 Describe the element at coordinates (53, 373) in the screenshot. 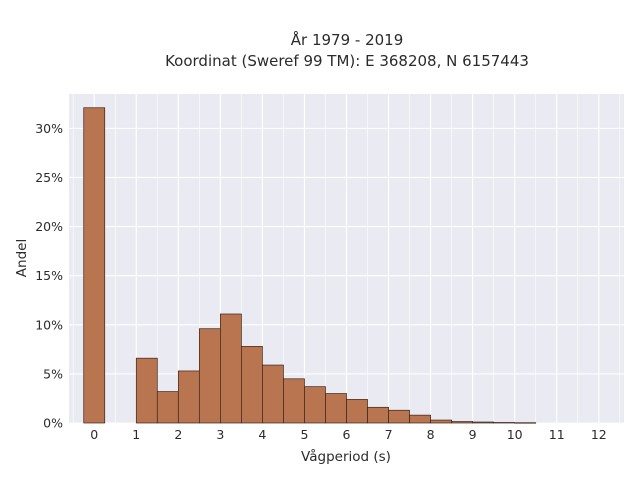

I see `y-tick-label: 5%` at that location.